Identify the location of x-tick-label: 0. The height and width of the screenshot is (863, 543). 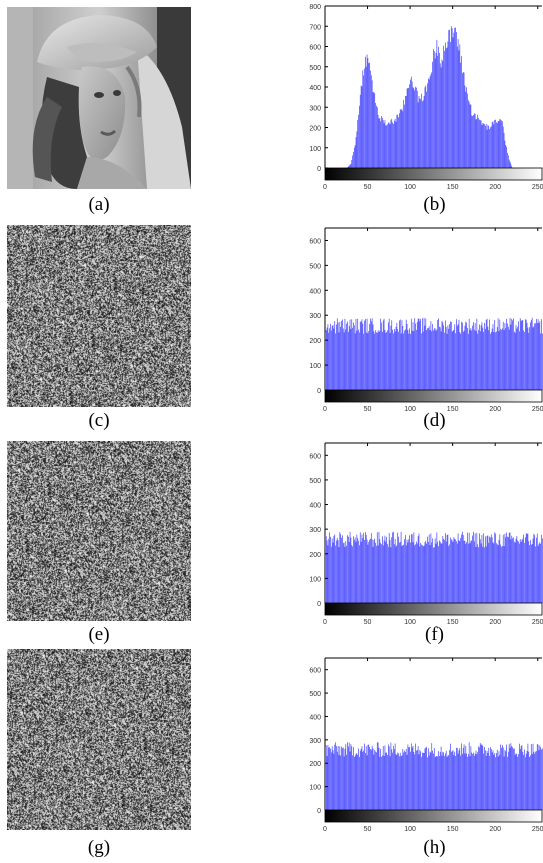
(325, 622).